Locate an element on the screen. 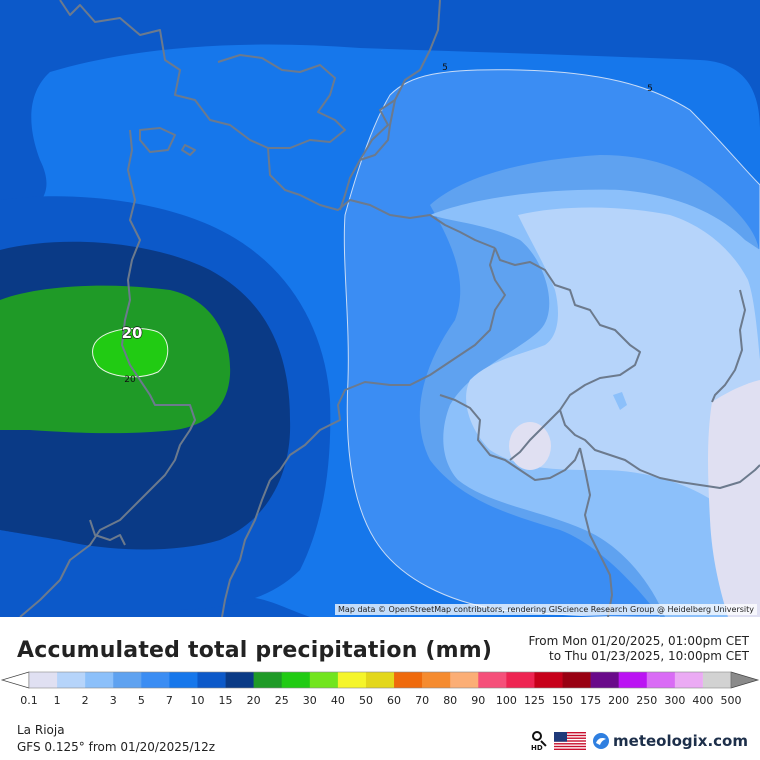 The height and width of the screenshot is (760, 760). legend-tick-label: 30 is located at coordinates (309, 700).